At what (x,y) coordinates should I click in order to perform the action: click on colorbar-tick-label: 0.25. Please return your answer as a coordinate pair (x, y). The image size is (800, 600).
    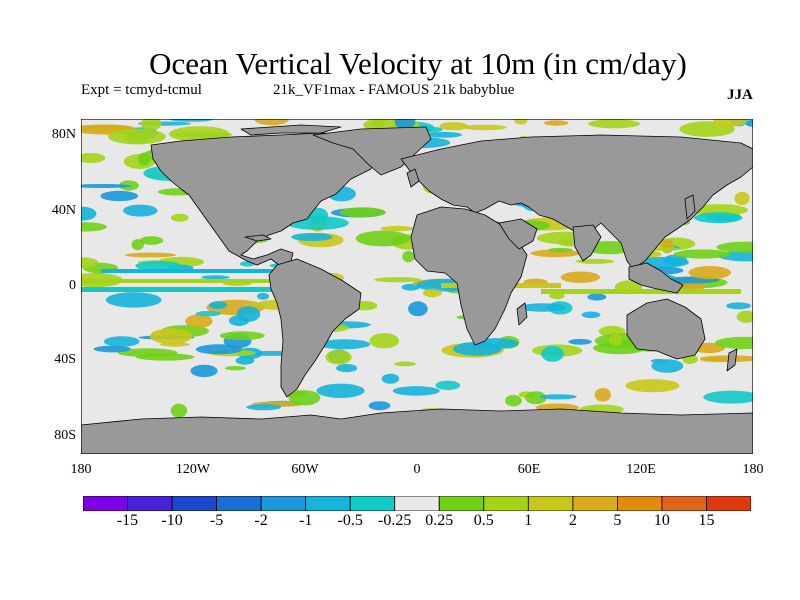
    Looking at the image, I should click on (439, 520).